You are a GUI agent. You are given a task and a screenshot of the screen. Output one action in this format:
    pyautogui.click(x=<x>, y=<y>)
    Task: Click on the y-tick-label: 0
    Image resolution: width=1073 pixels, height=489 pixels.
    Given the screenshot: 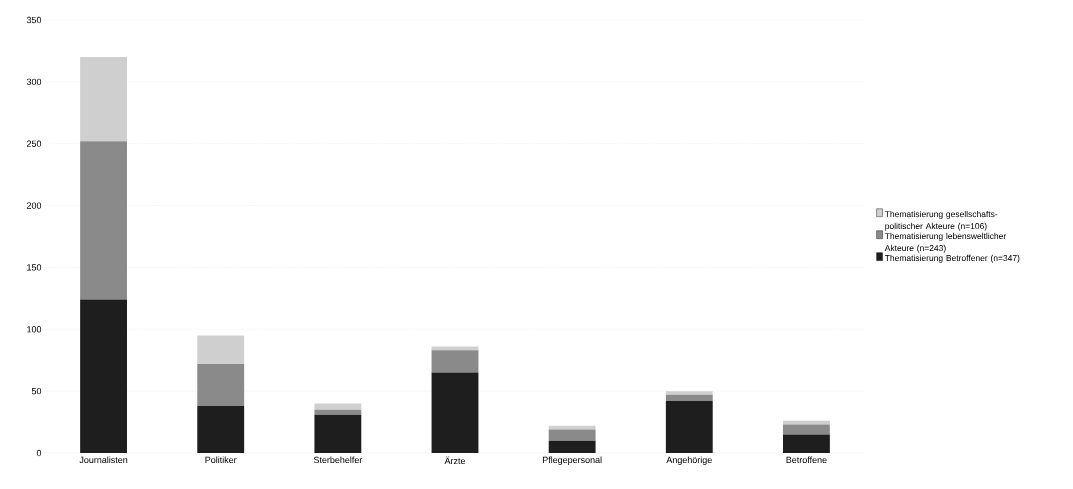 What is the action you would take?
    pyautogui.click(x=39, y=453)
    